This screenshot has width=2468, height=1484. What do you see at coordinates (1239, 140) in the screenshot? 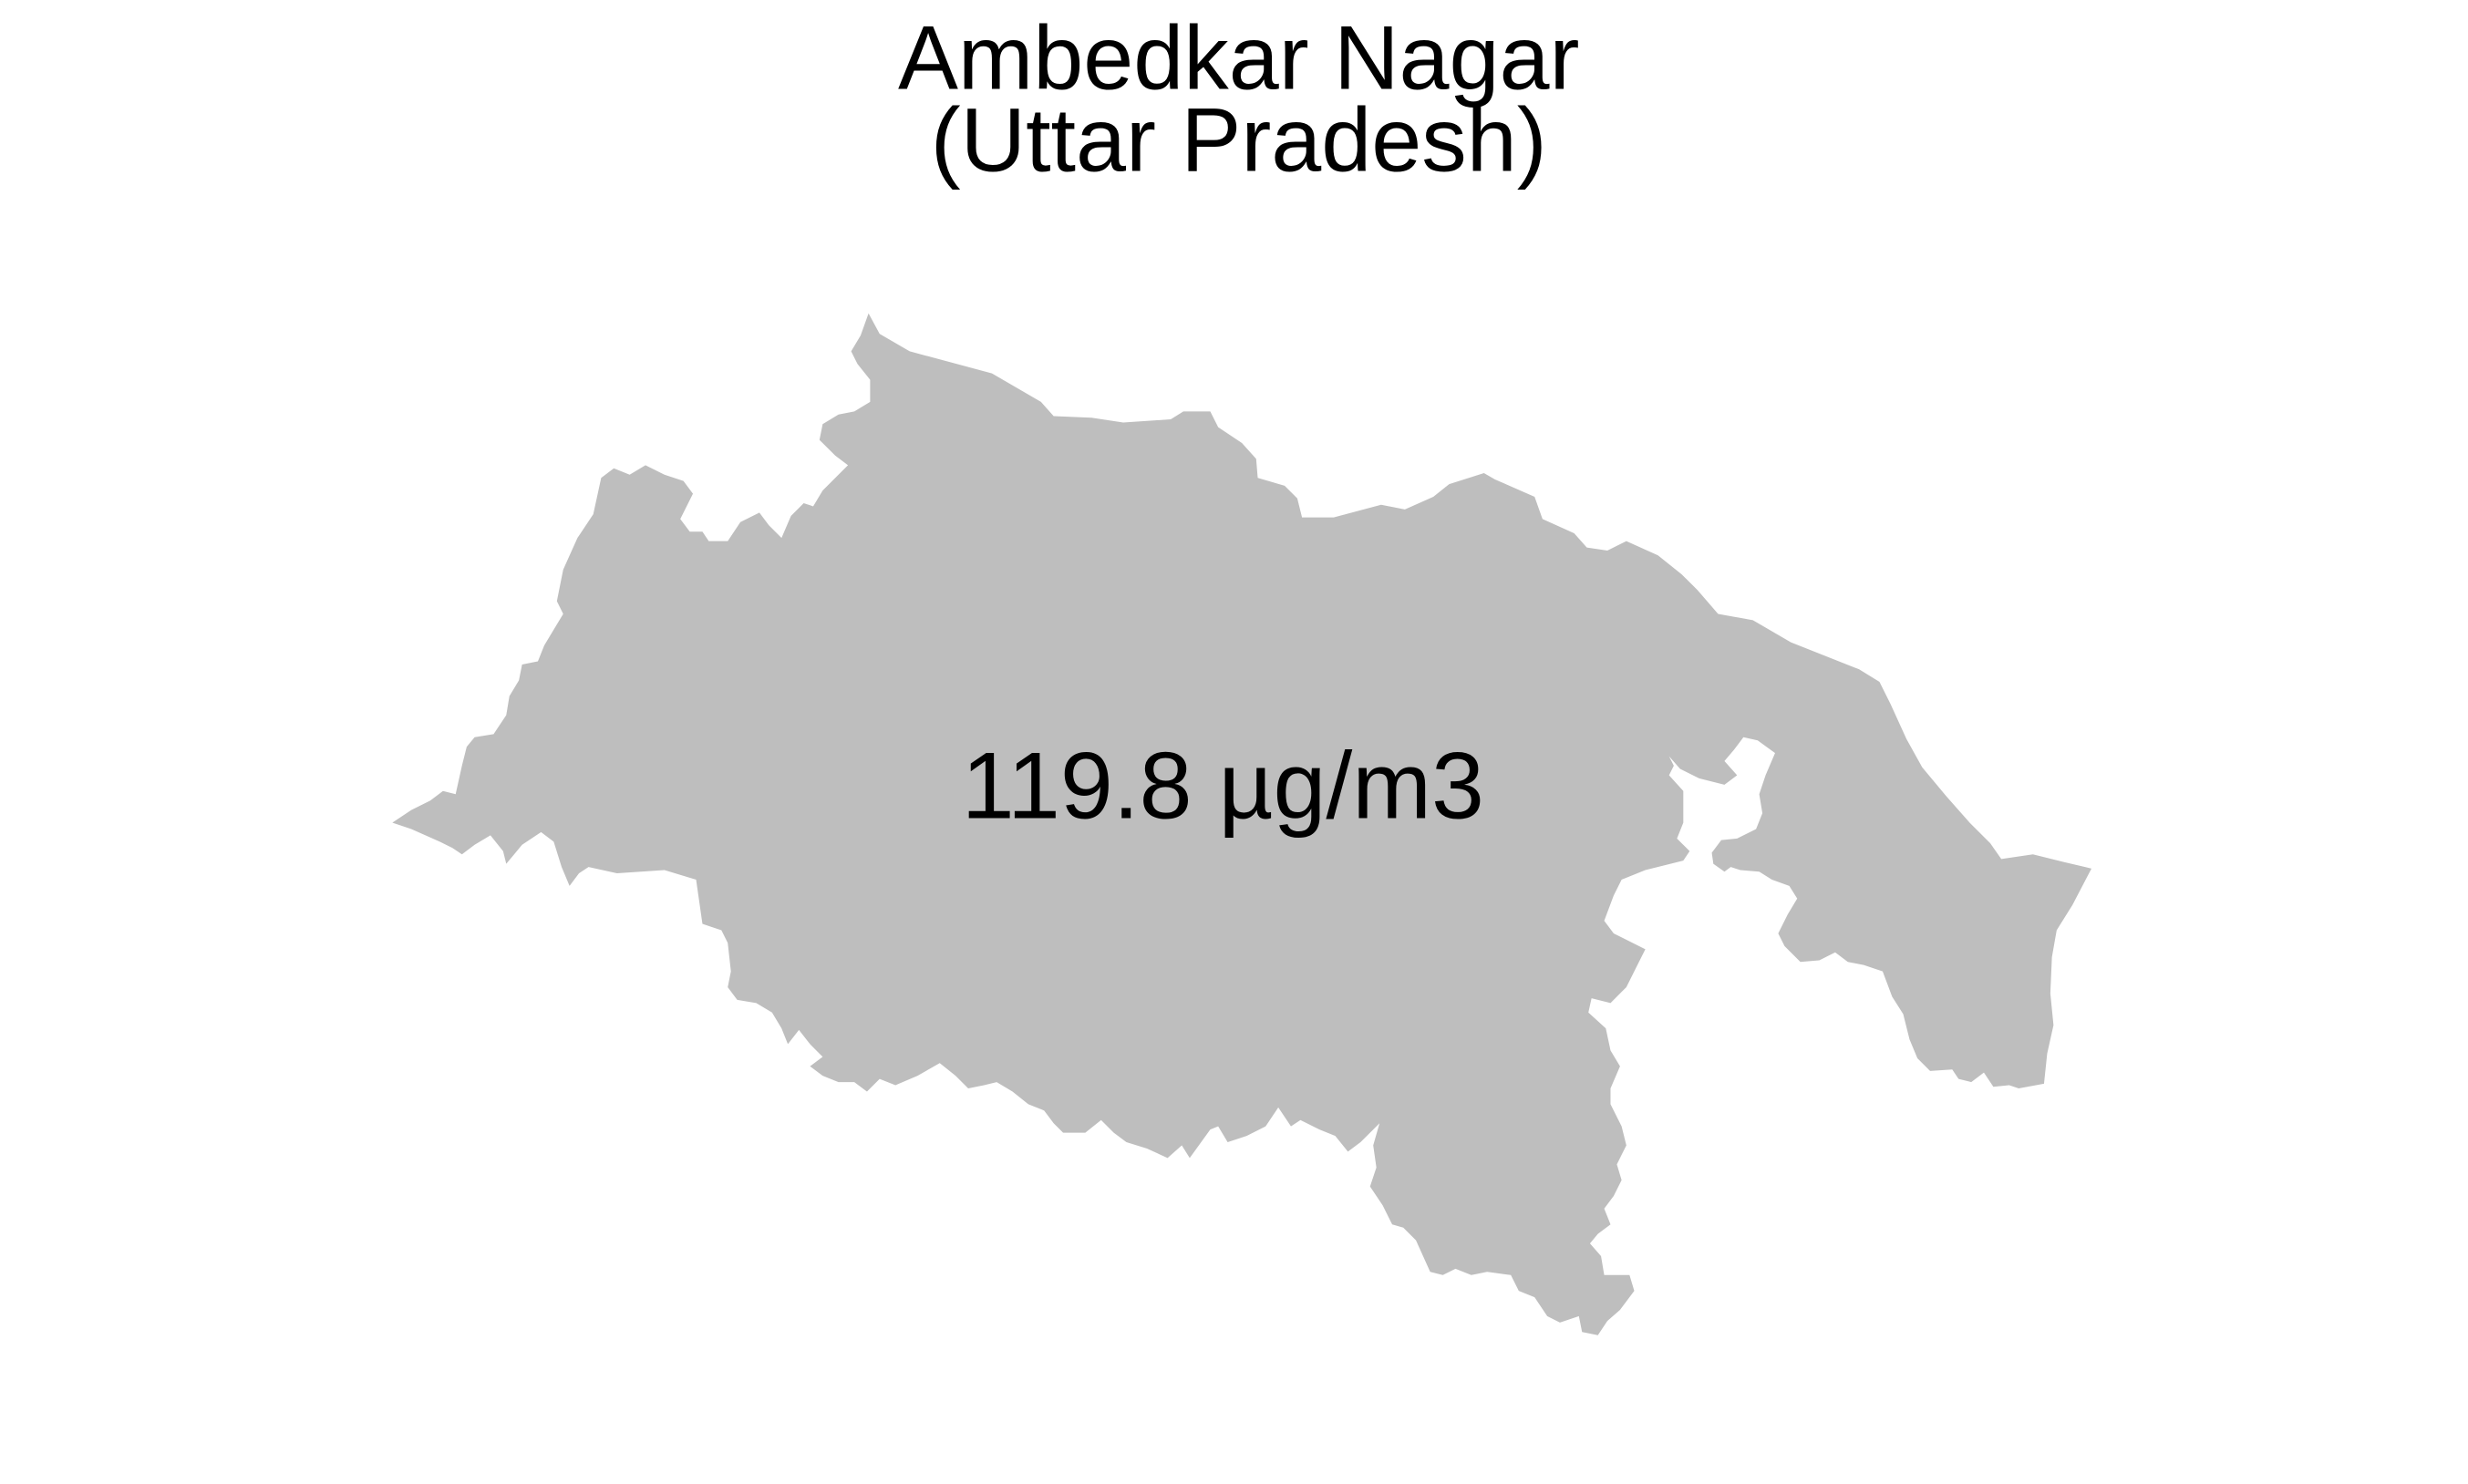
I see `map-subtitle: (Uttar Pradesh)` at bounding box center [1239, 140].